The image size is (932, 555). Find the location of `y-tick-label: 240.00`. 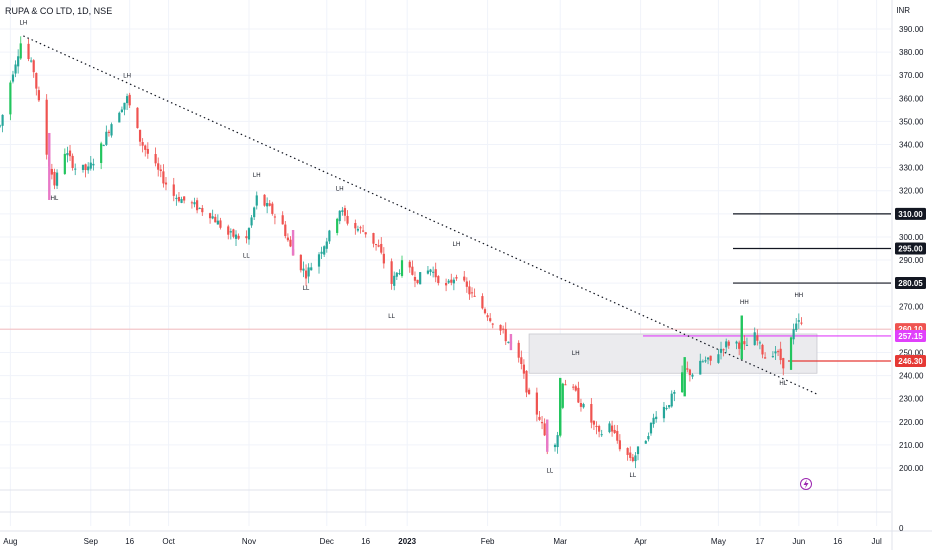

y-tick-label: 240.00 is located at coordinates (911, 376).